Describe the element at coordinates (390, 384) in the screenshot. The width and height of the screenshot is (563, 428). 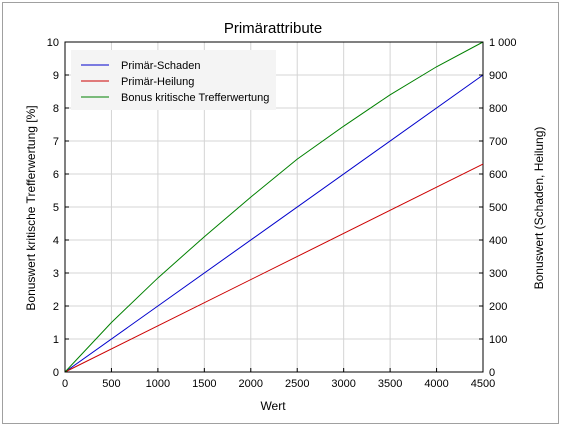
I see `x-tick-label: 3500` at that location.